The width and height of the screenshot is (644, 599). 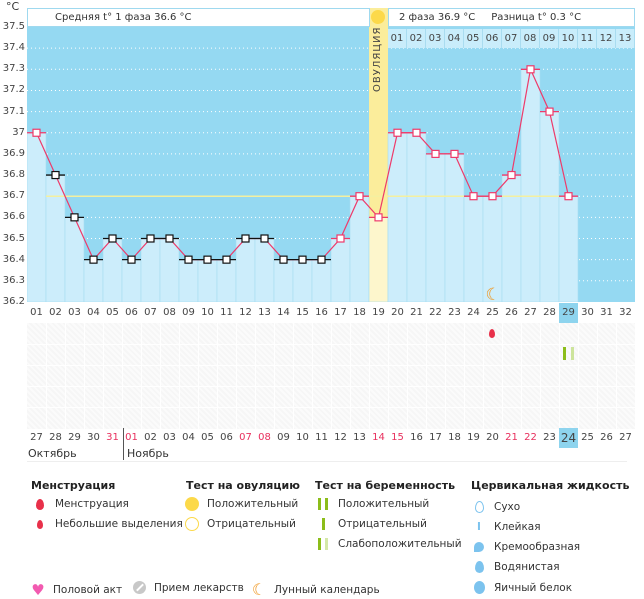 What do you see at coordinates (400, 544) in the screenshot?
I see `legend-label: Слабоположительный` at bounding box center [400, 544].